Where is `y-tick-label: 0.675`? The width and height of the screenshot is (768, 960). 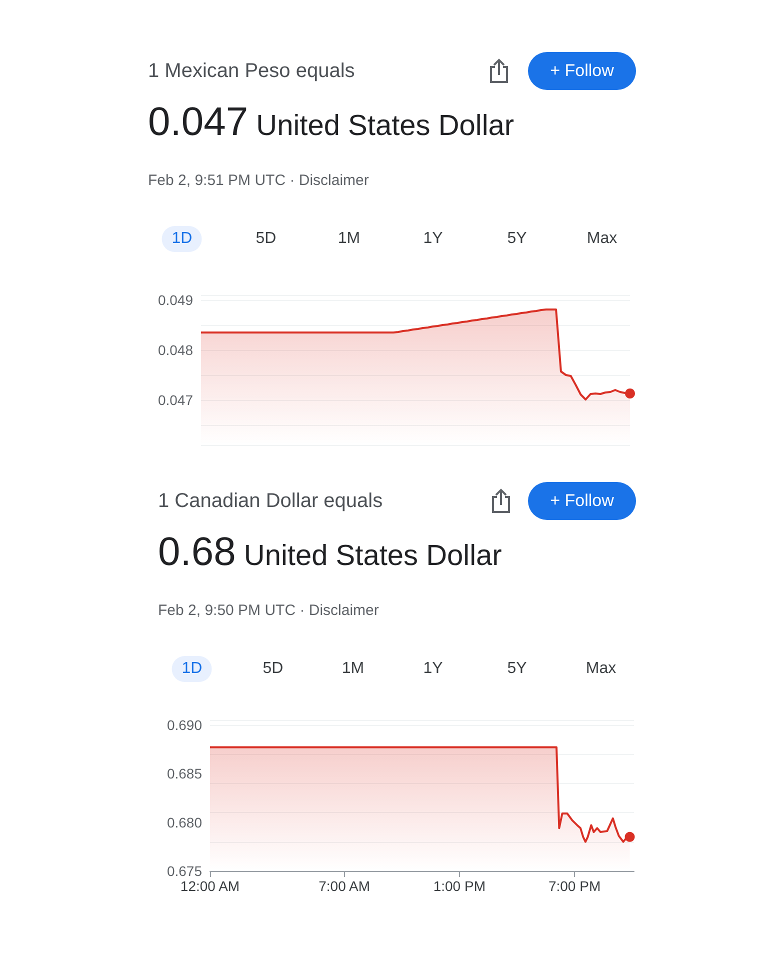 y-tick-label: 0.675 is located at coordinates (184, 871).